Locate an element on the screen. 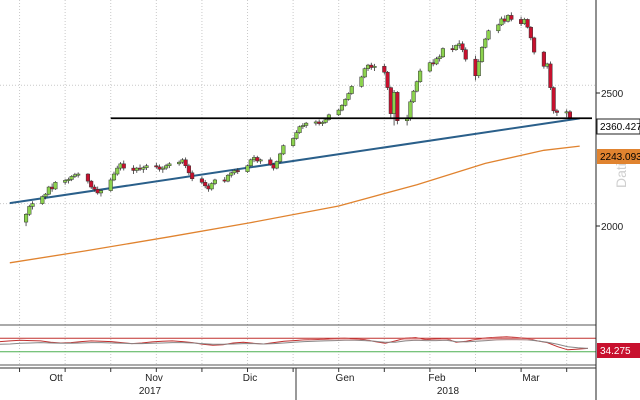 This screenshot has height=400, width=640. moving-average-tag: 2243.0933 is located at coordinates (618, 156).